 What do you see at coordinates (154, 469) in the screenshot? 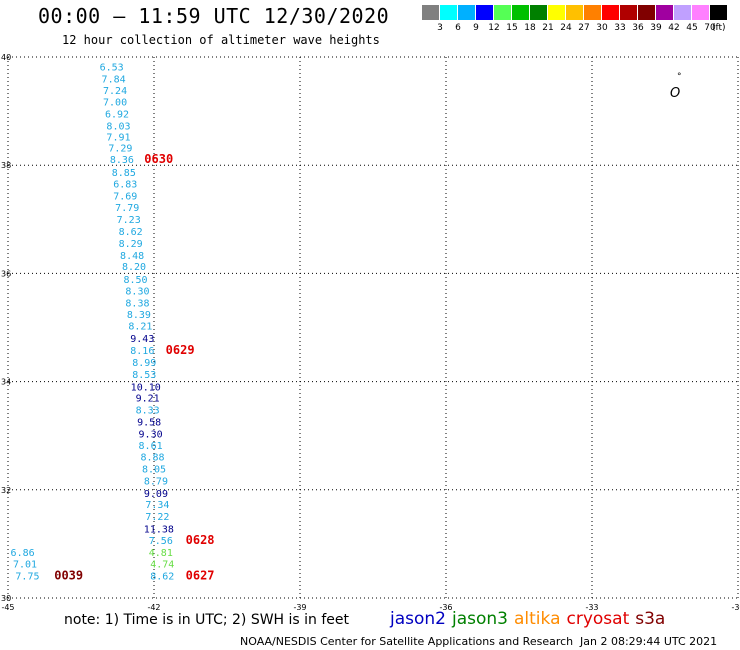
I see `swh-value: 8.05` at bounding box center [154, 469].